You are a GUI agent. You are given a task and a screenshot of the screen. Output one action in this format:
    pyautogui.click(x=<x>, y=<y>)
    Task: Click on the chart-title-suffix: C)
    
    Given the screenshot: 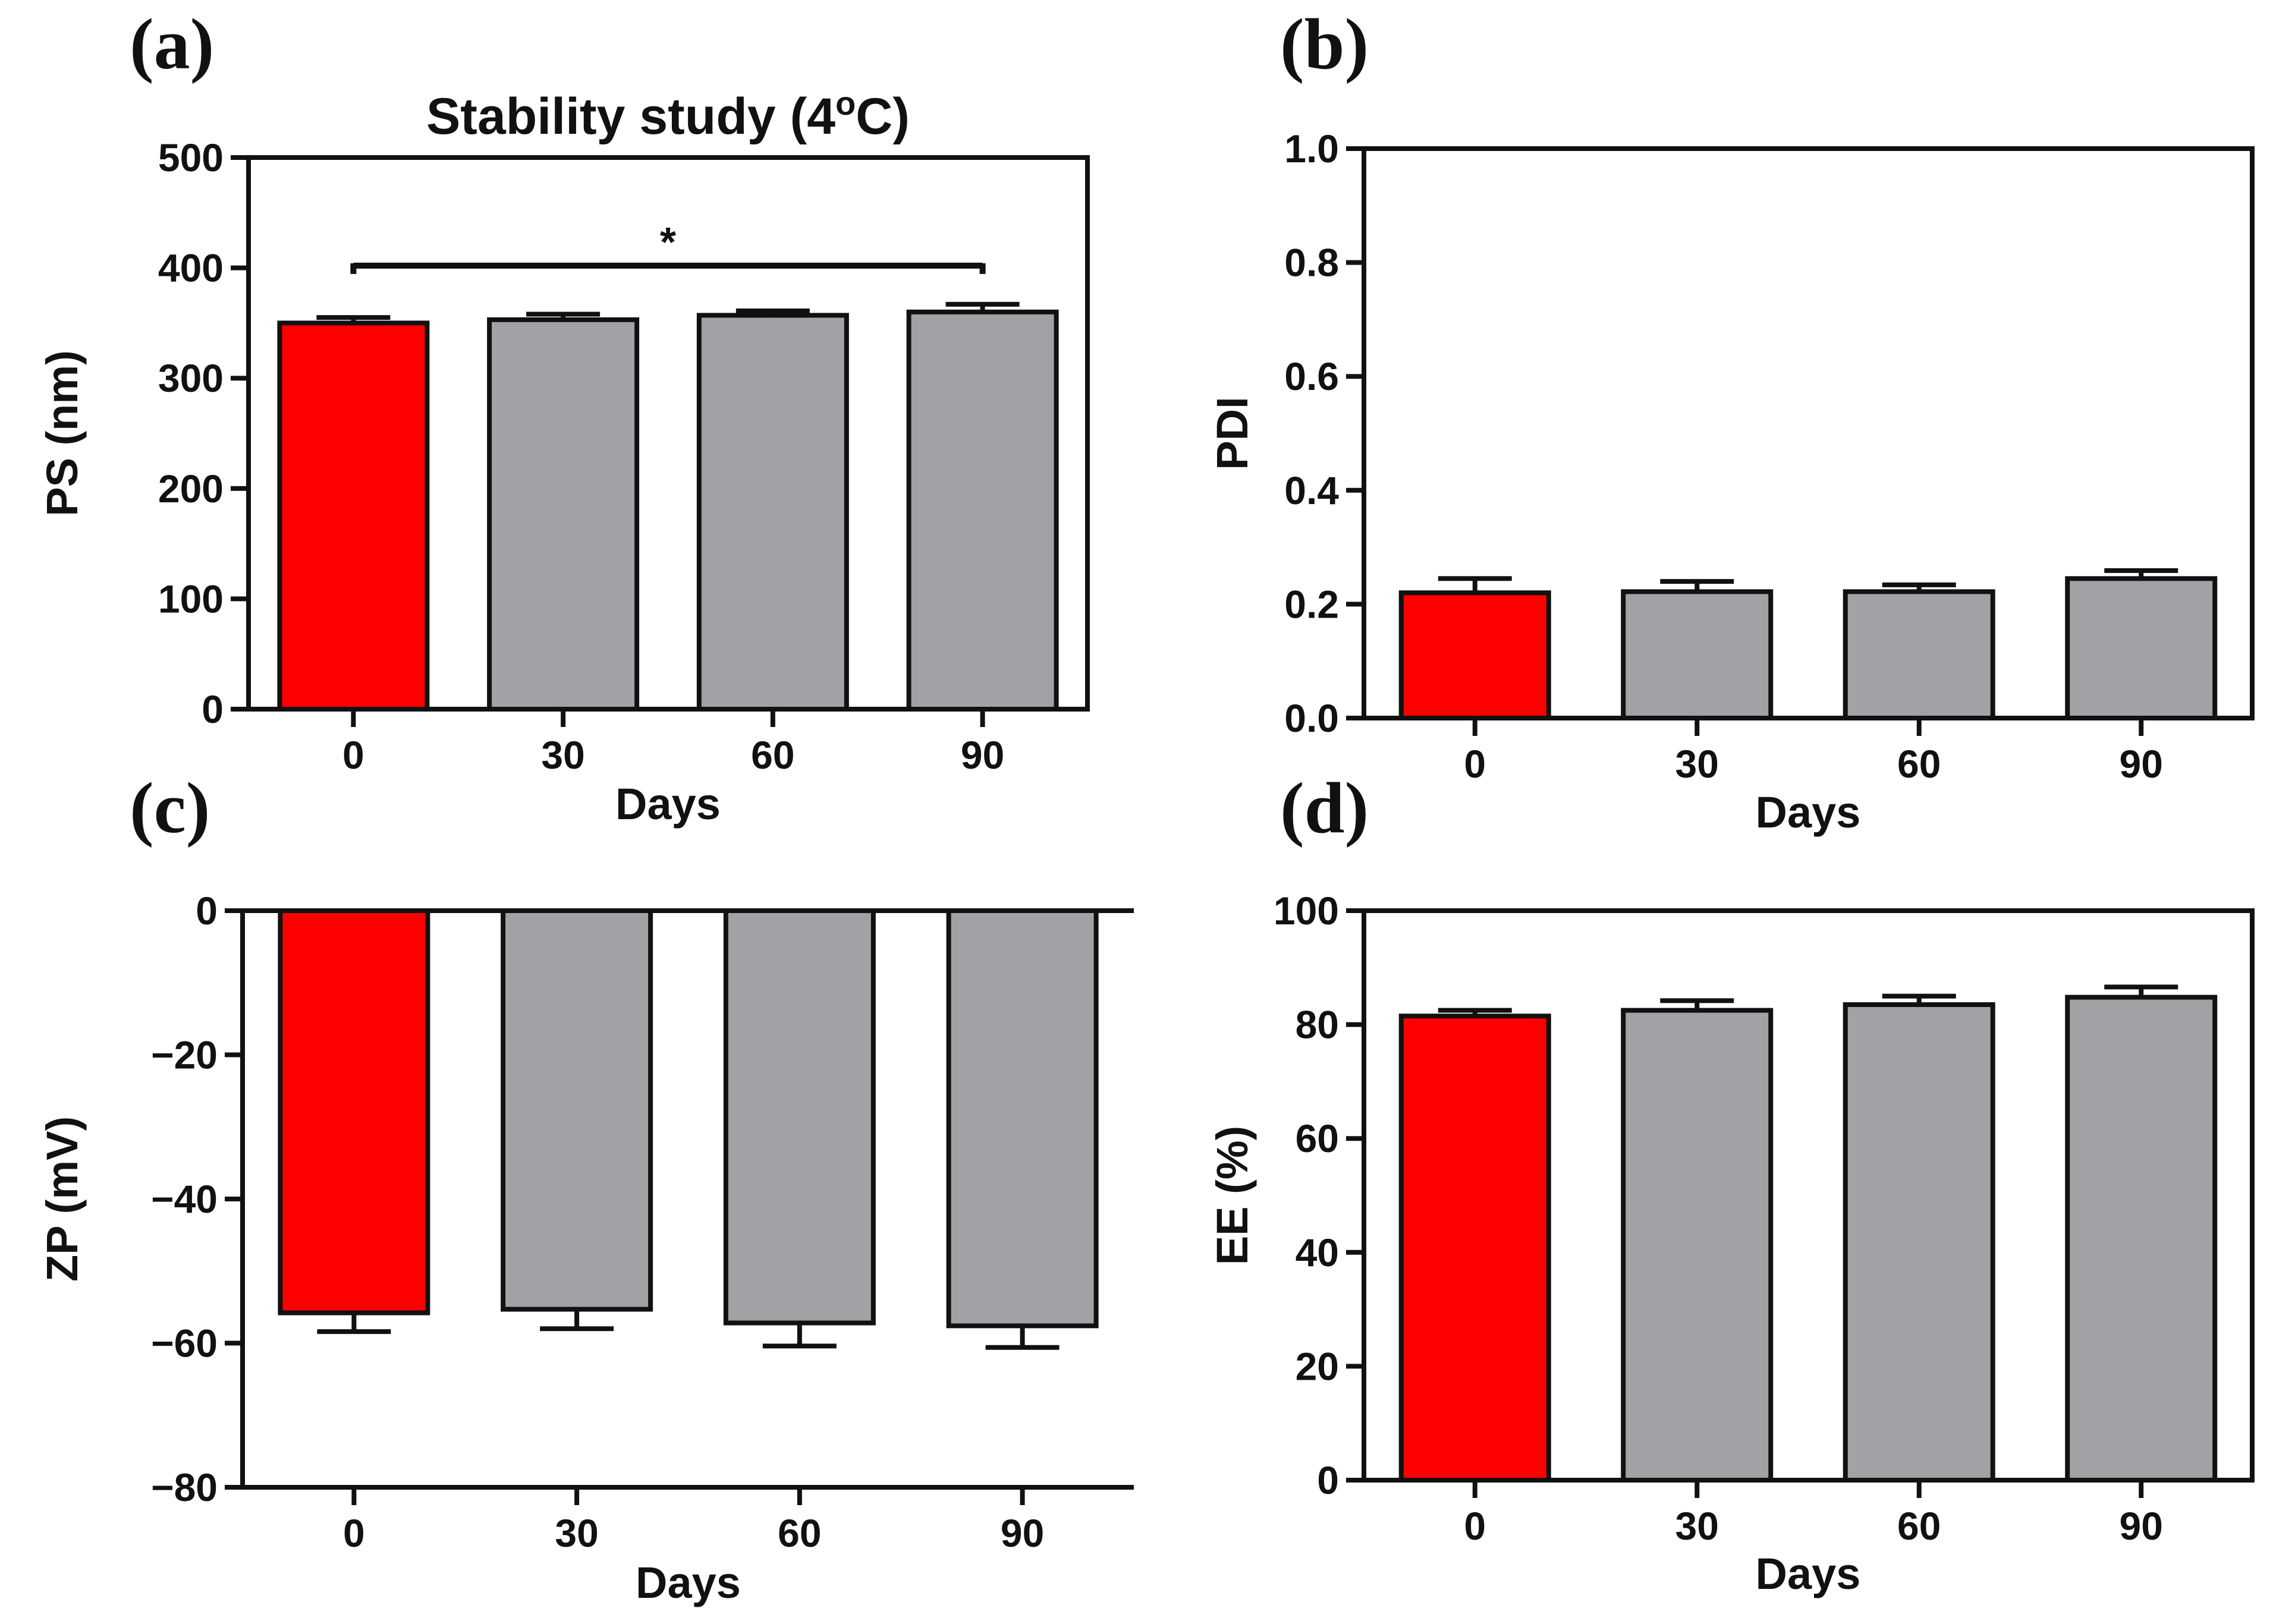 What is the action you would take?
    pyautogui.click(x=883, y=116)
    